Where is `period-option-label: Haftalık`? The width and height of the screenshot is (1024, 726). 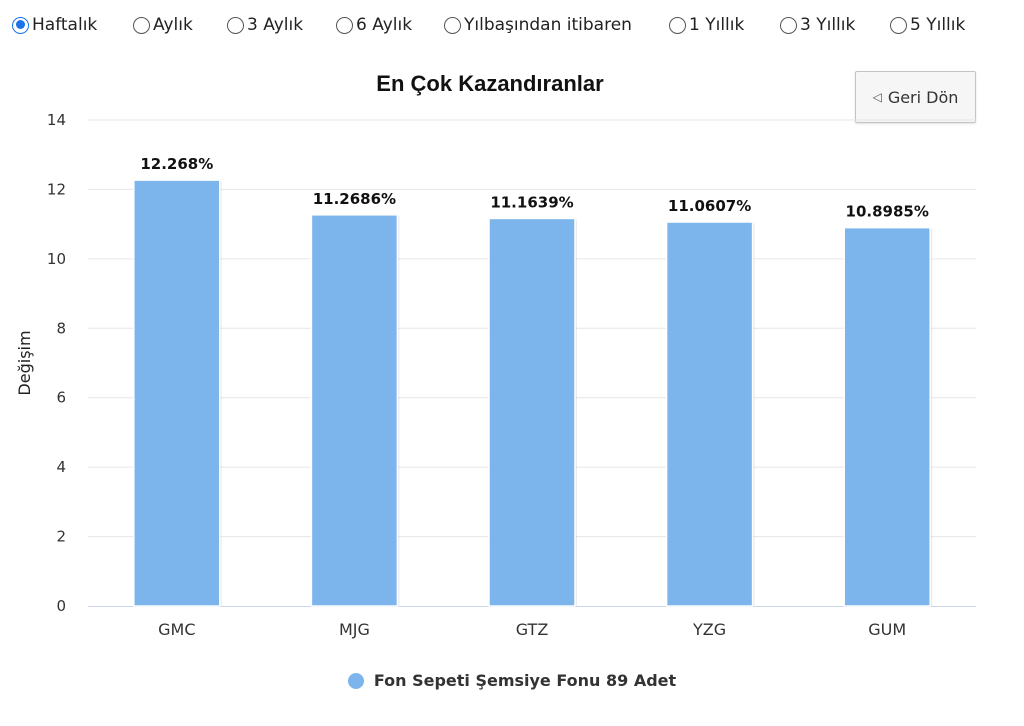
period-option-label: Haftalık is located at coordinates (65, 25).